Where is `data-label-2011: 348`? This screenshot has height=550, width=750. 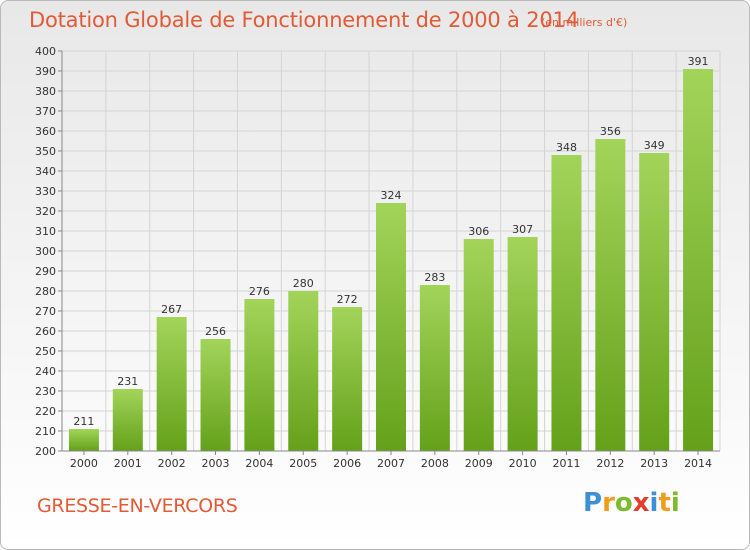
data-label-2011: 348 is located at coordinates (566, 147).